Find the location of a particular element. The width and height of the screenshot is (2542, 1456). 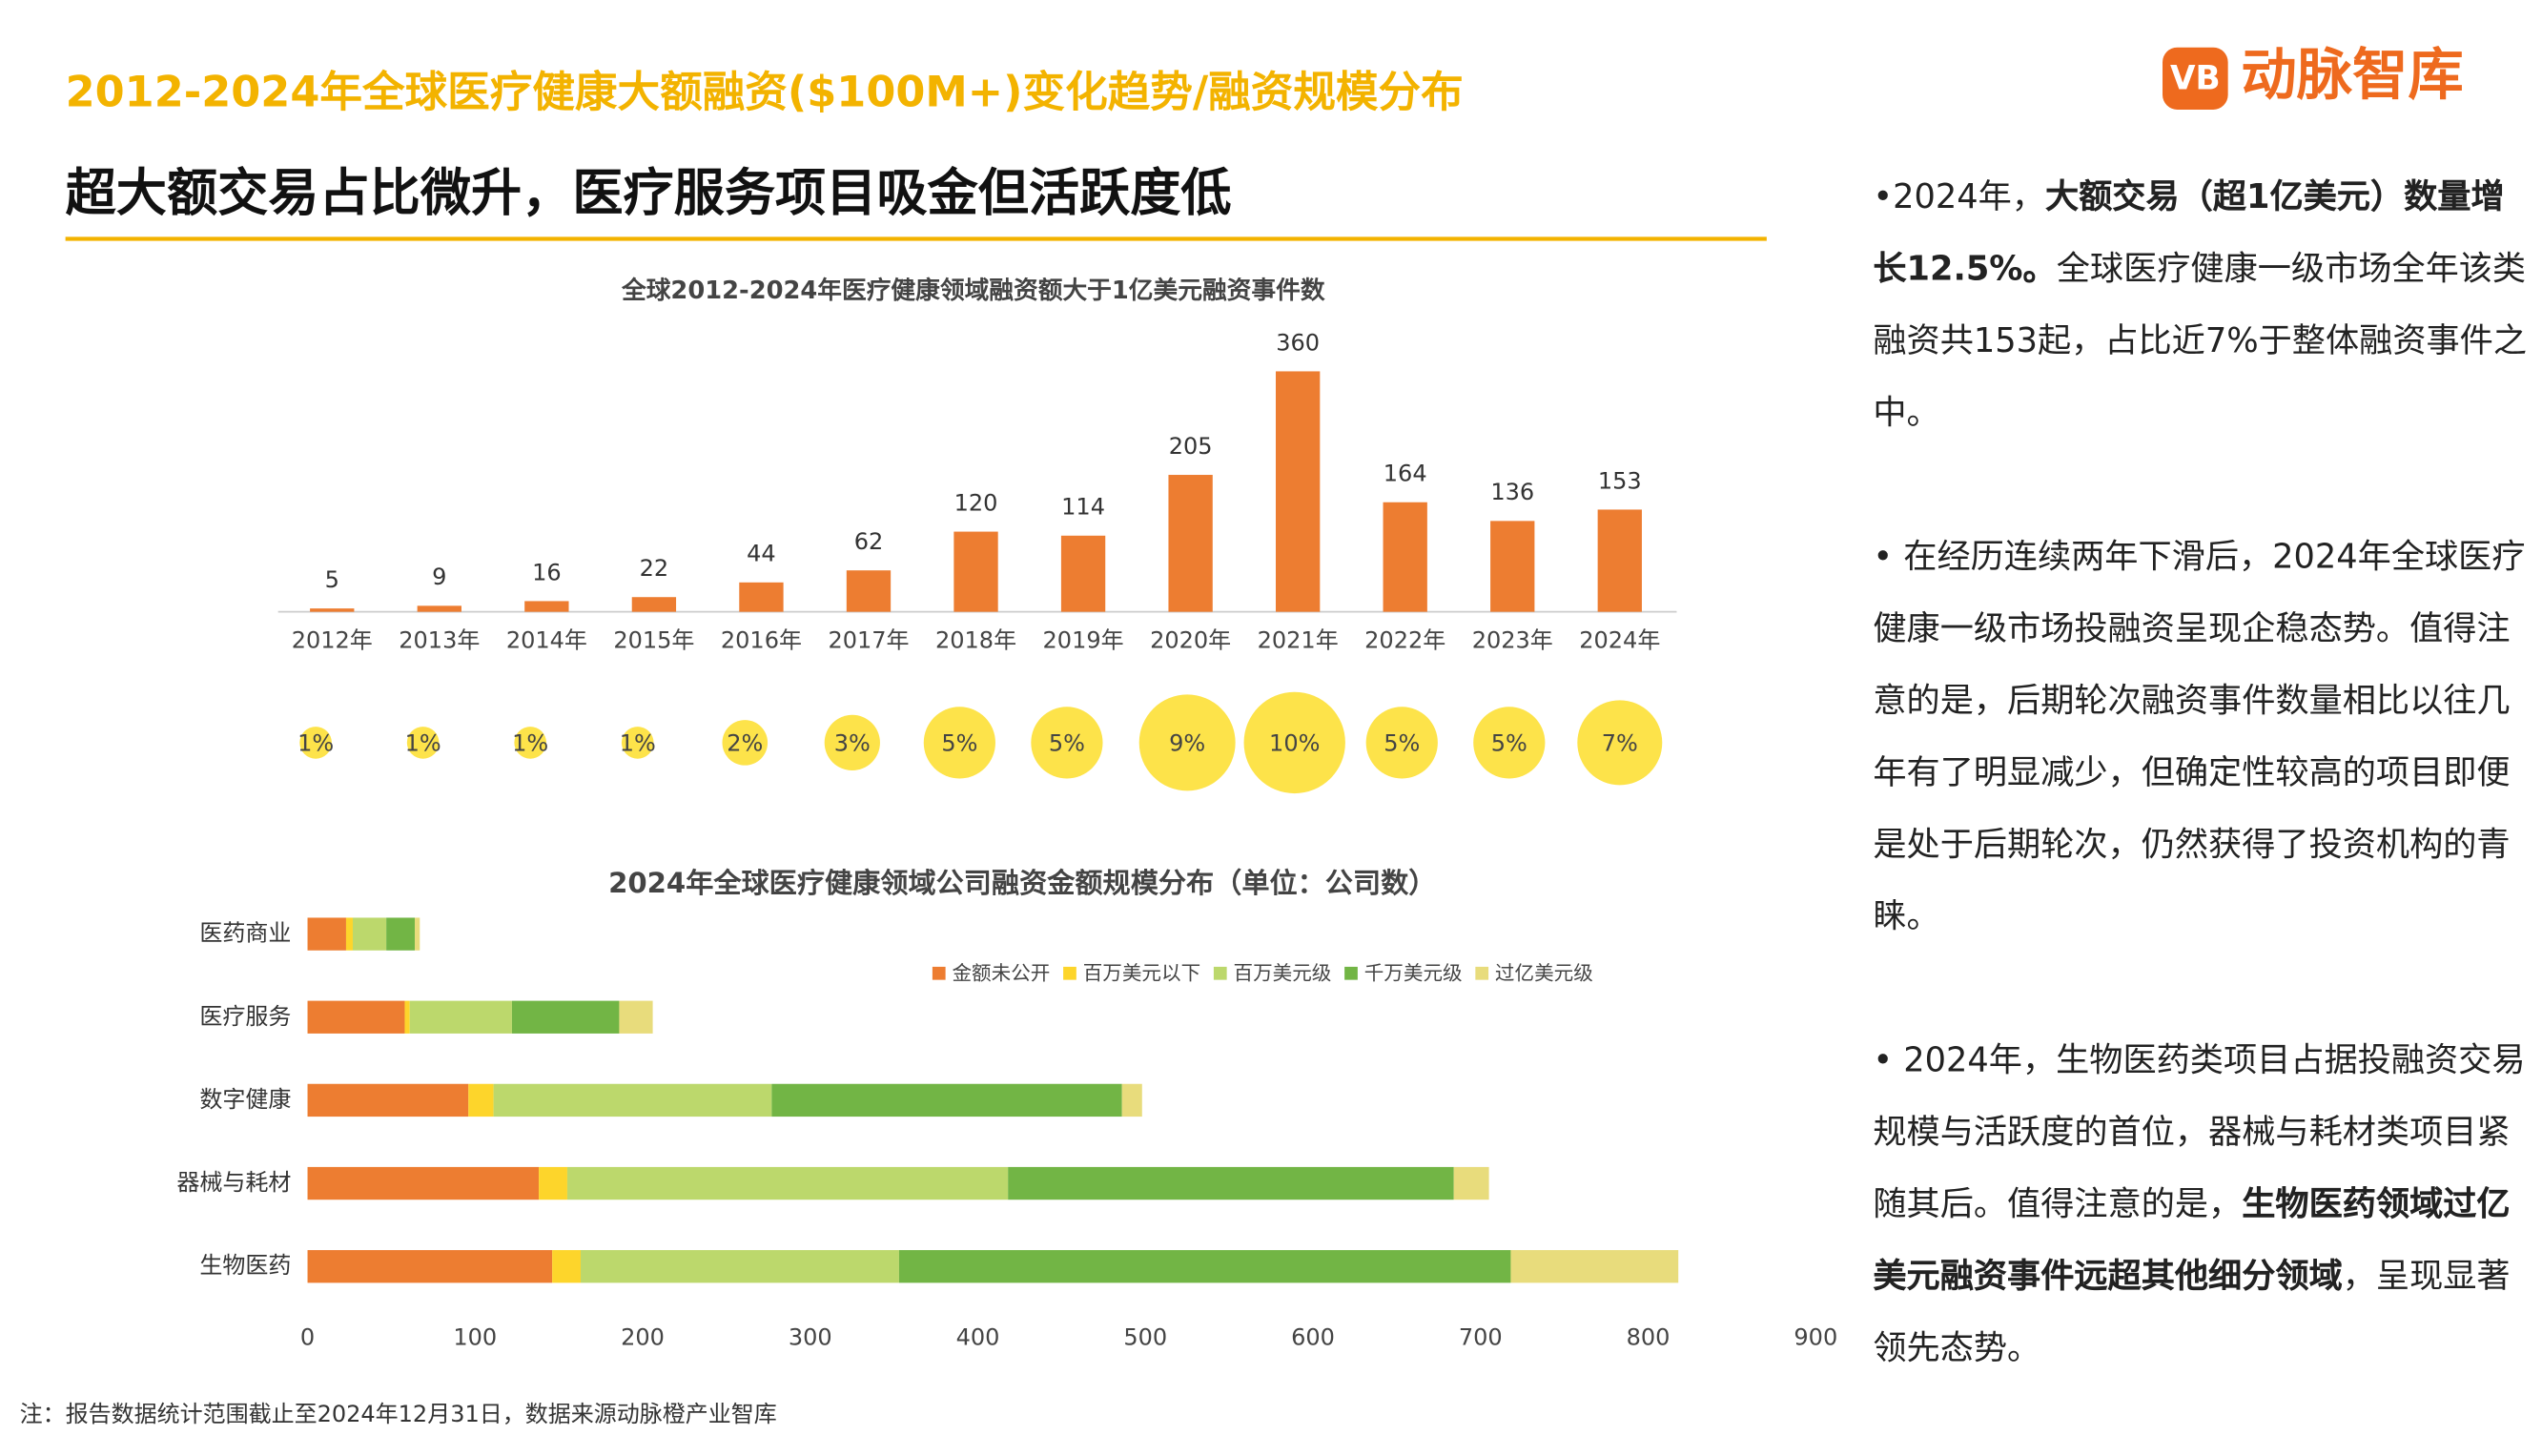

share-label: 2% is located at coordinates (745, 743).